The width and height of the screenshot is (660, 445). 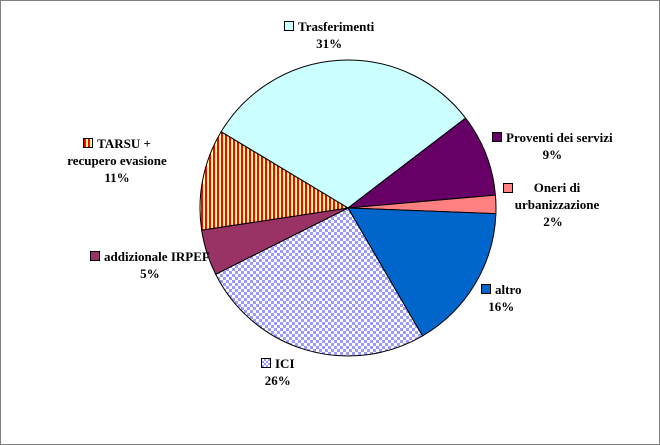 I want to click on label-tarsu: TARSU + recupero evasione 11%, so click(x=117, y=160).